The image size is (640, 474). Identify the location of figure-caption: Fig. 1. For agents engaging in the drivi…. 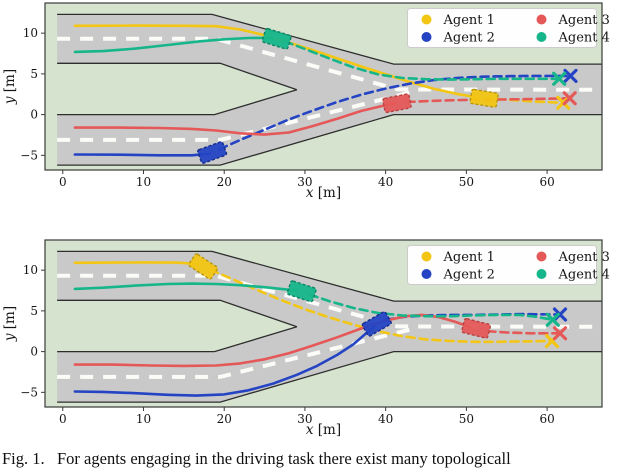
(256, 458).